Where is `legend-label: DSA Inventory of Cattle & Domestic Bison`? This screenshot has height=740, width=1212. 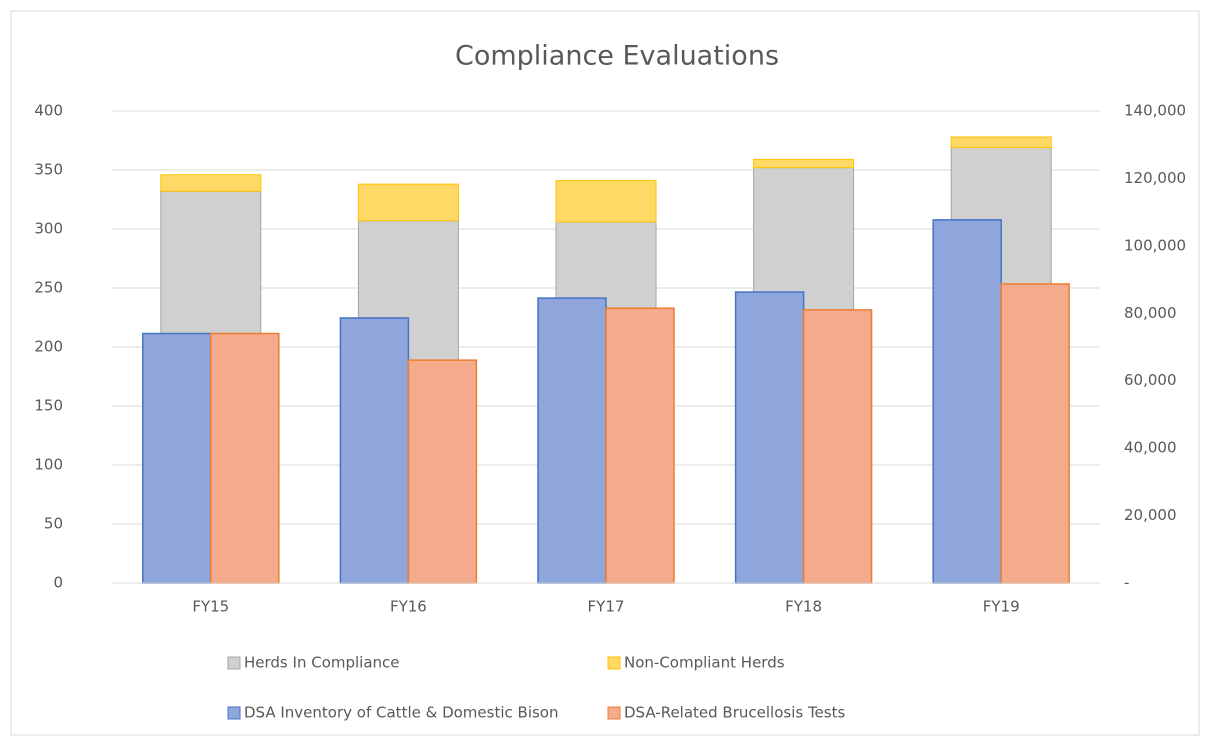 legend-label: DSA Inventory of Cattle & Domestic Bison is located at coordinates (401, 713).